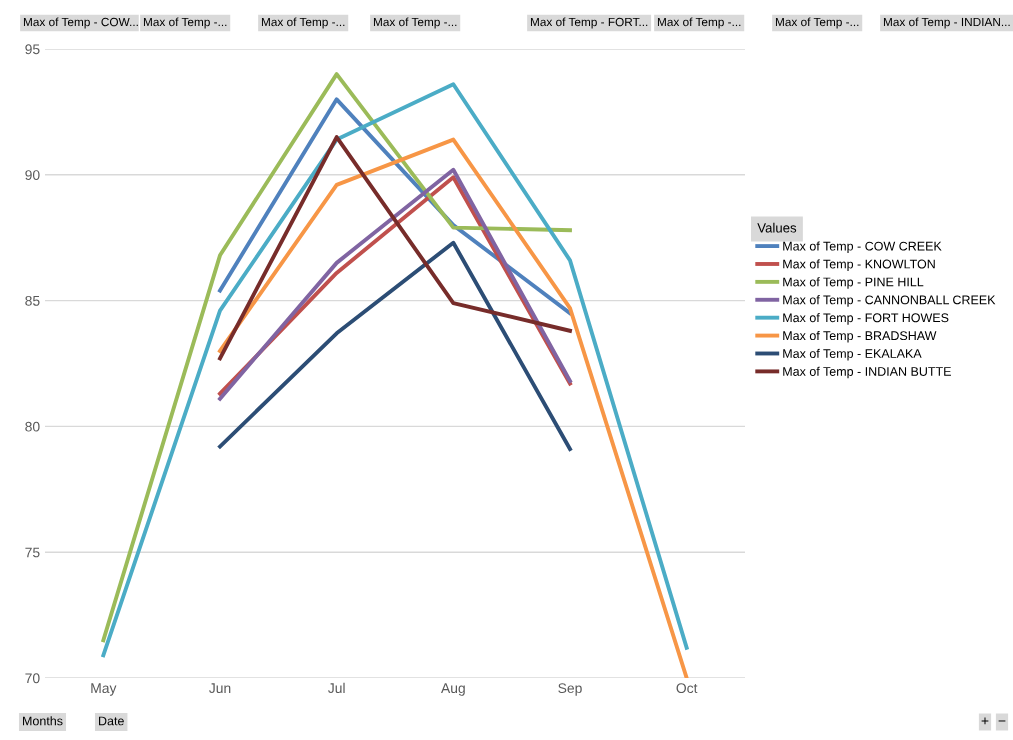 The width and height of the screenshot is (1013, 740). What do you see at coordinates (860, 336) in the screenshot?
I see `legend-label: Max of Temp - BRADSHAW` at bounding box center [860, 336].